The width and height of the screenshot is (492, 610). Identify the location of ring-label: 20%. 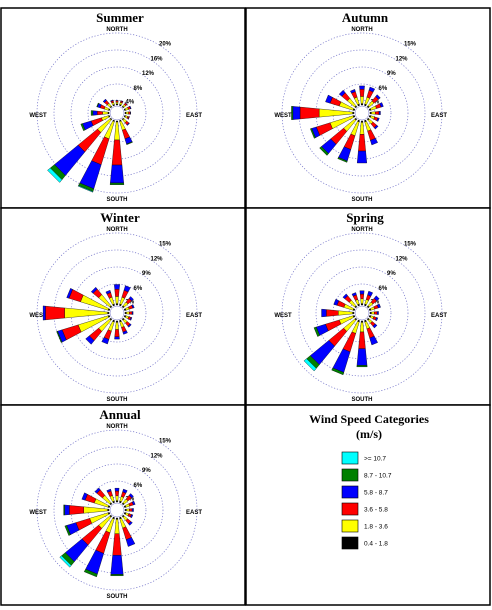
(165, 45).